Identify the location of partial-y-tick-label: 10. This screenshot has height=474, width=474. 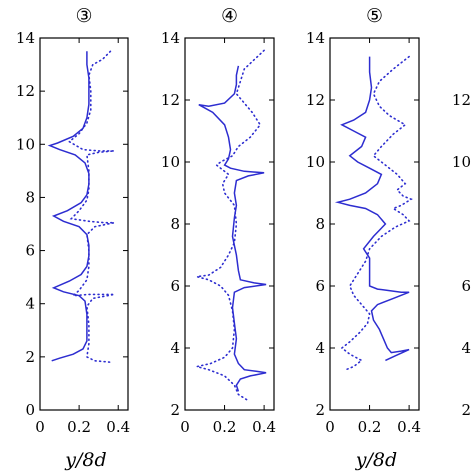
(461, 162).